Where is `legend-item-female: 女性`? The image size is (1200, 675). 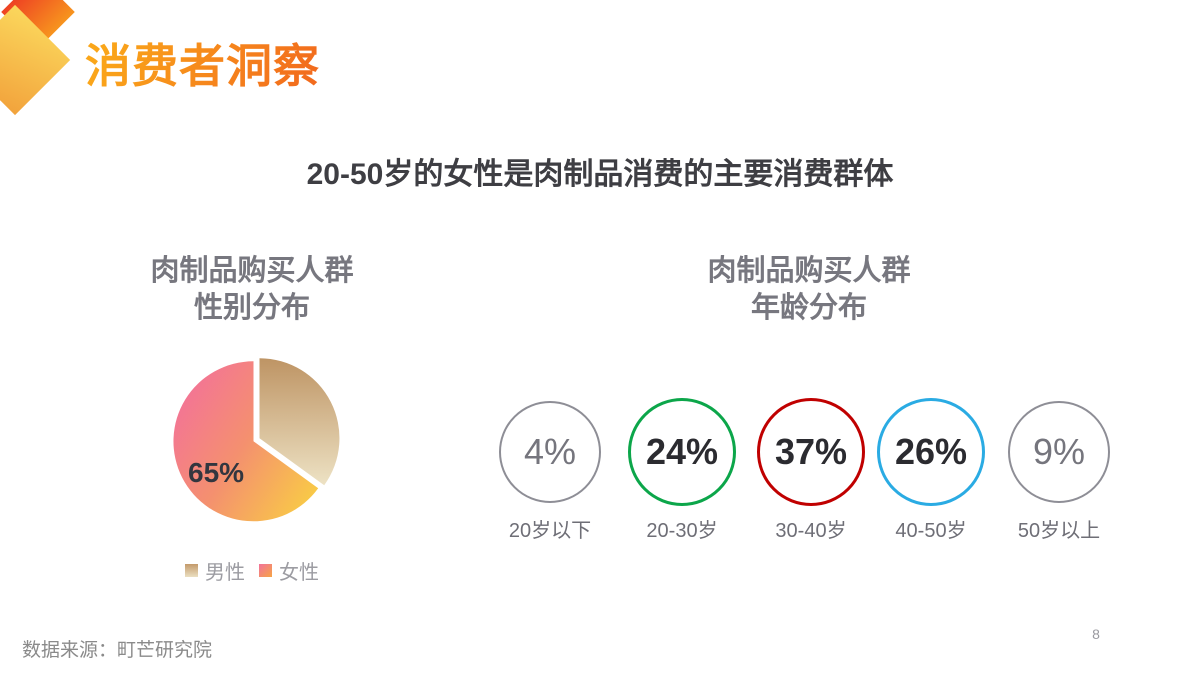 legend-item-female: 女性 is located at coordinates (289, 570).